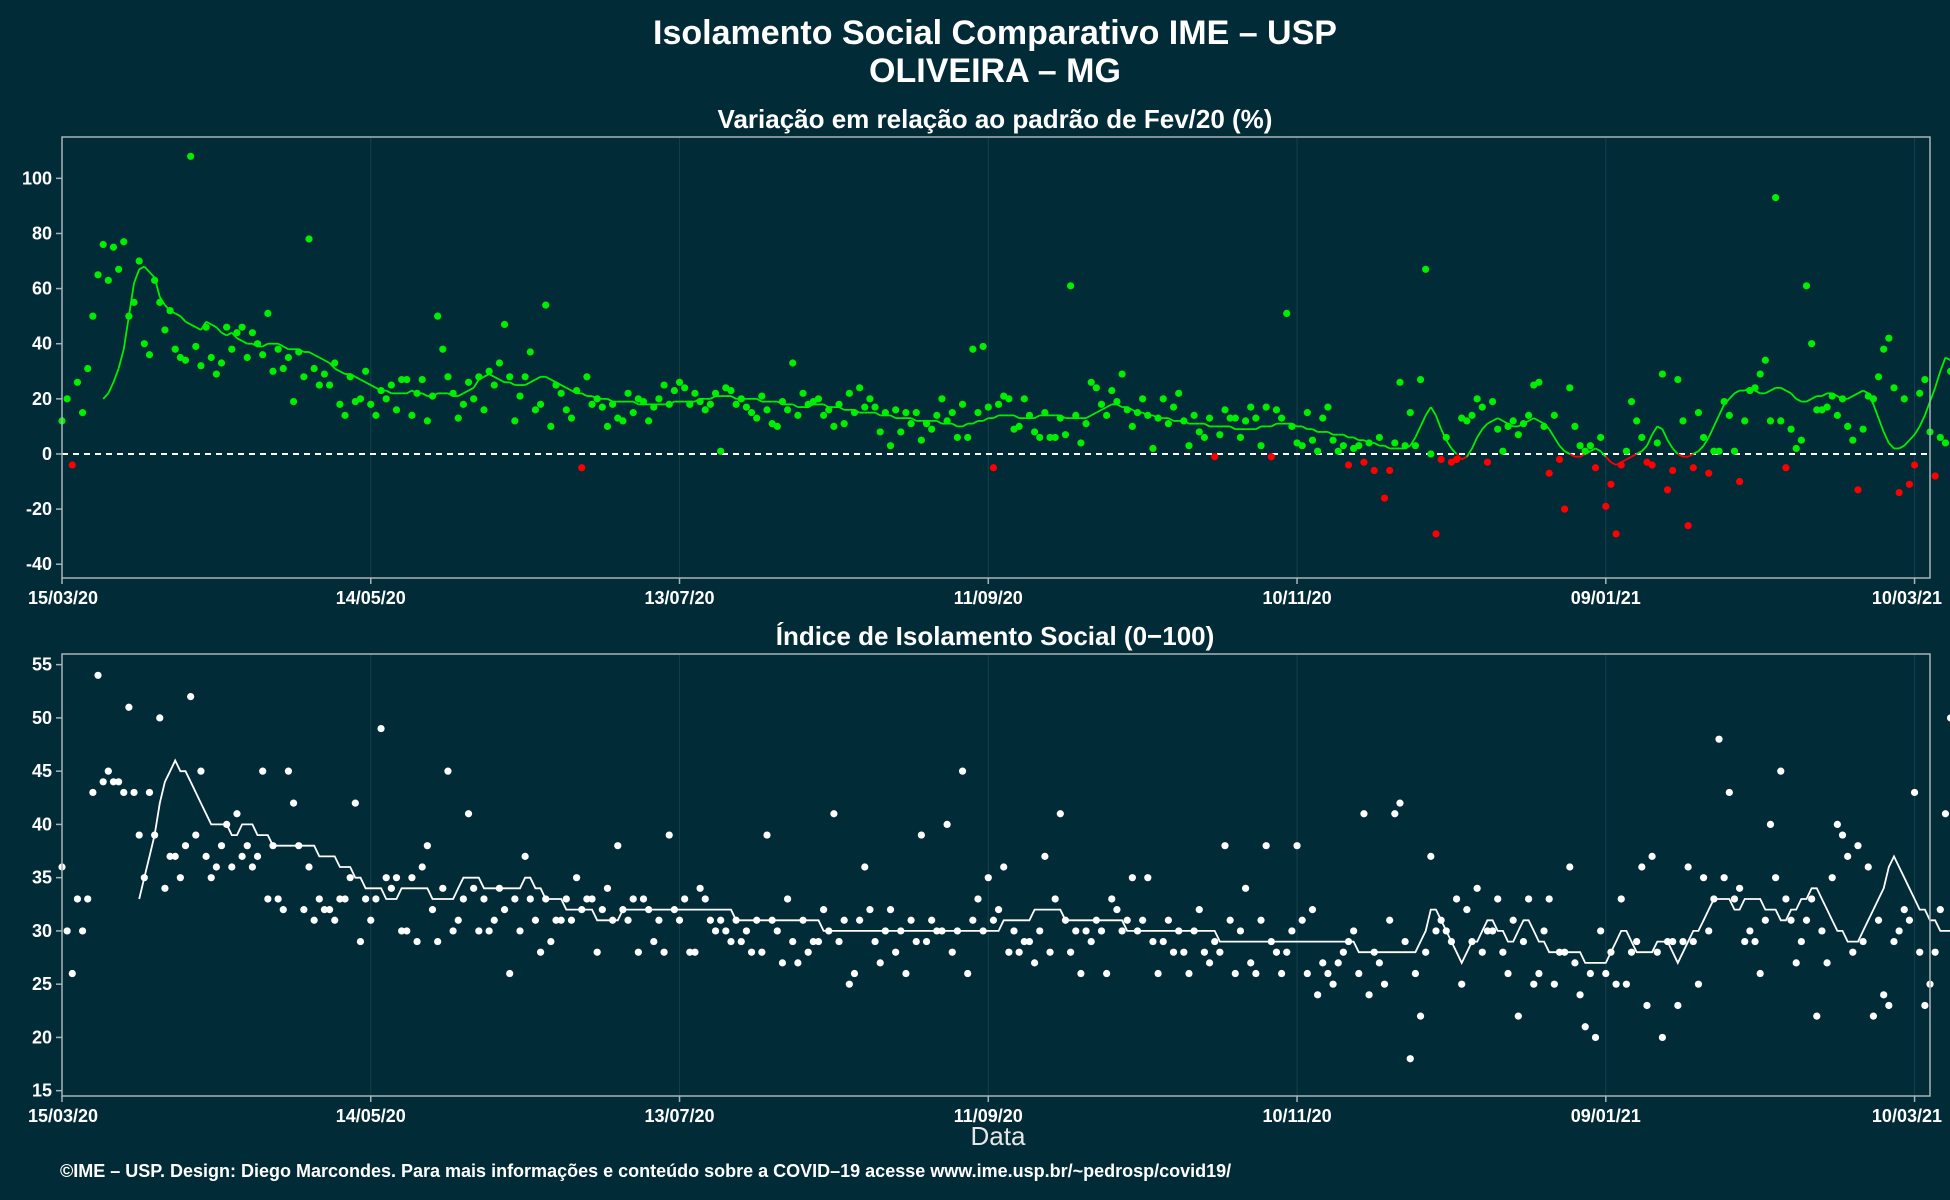 This screenshot has height=1200, width=1950. Describe the element at coordinates (42, 1091) in the screenshot. I see `y-tick-label: 15` at that location.